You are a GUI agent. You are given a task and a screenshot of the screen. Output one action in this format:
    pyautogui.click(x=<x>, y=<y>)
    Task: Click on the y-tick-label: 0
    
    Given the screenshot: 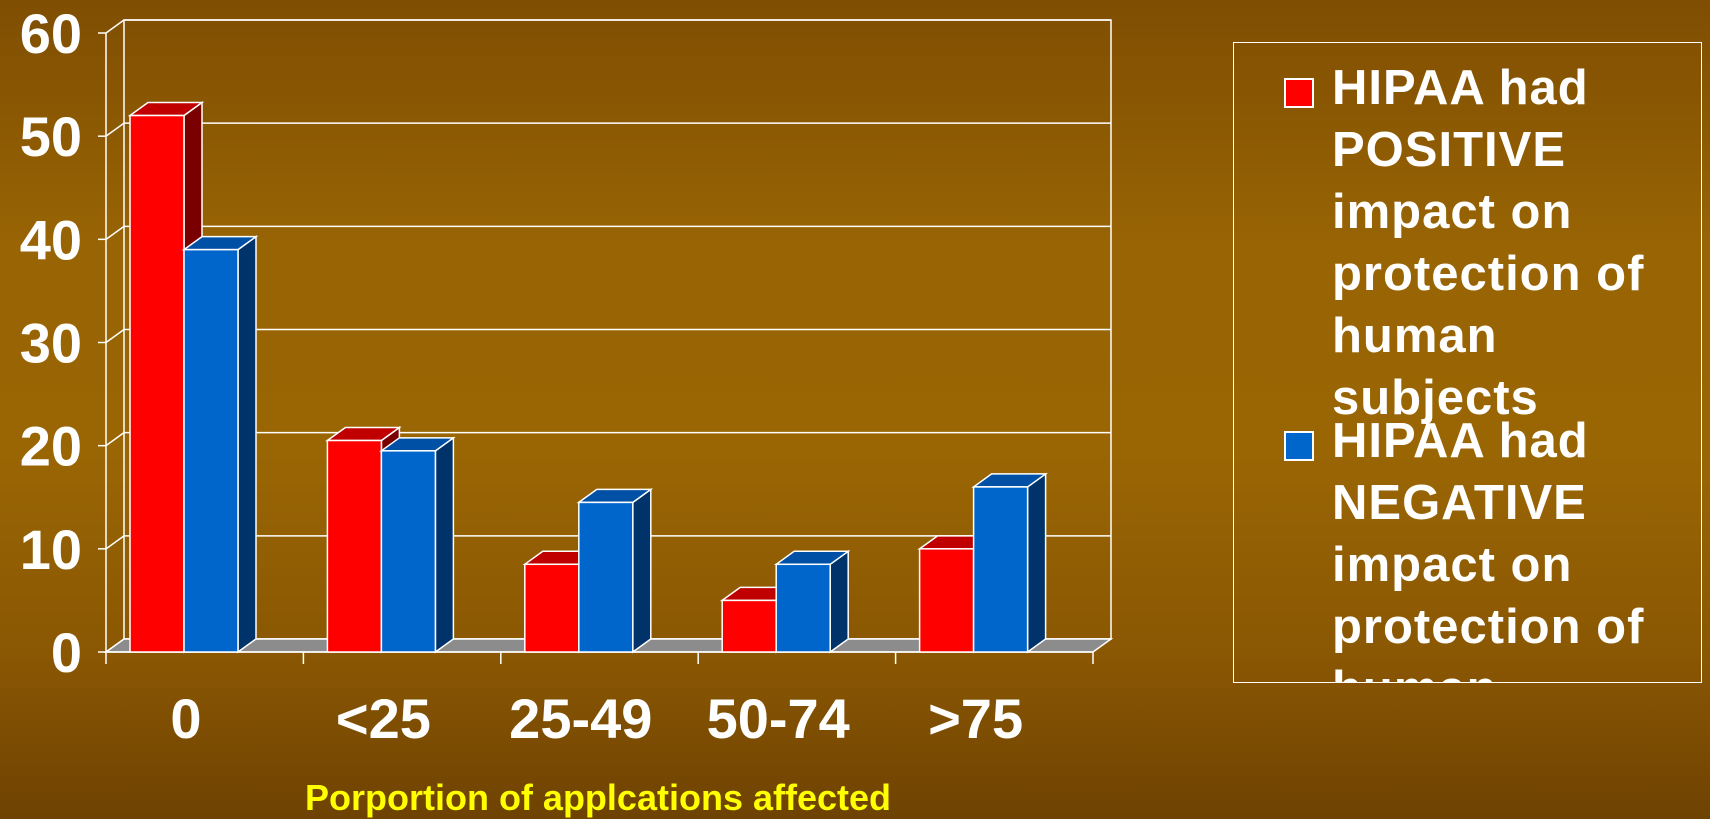 What is the action you would take?
    pyautogui.click(x=66, y=652)
    